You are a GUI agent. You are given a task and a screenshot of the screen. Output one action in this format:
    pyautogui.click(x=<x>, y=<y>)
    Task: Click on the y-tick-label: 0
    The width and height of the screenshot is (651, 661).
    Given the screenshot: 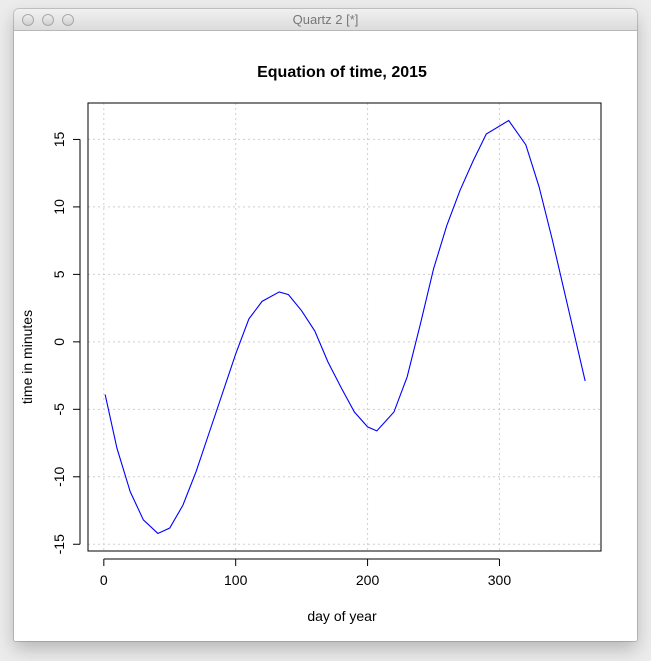 What is the action you would take?
    pyautogui.click(x=59, y=342)
    